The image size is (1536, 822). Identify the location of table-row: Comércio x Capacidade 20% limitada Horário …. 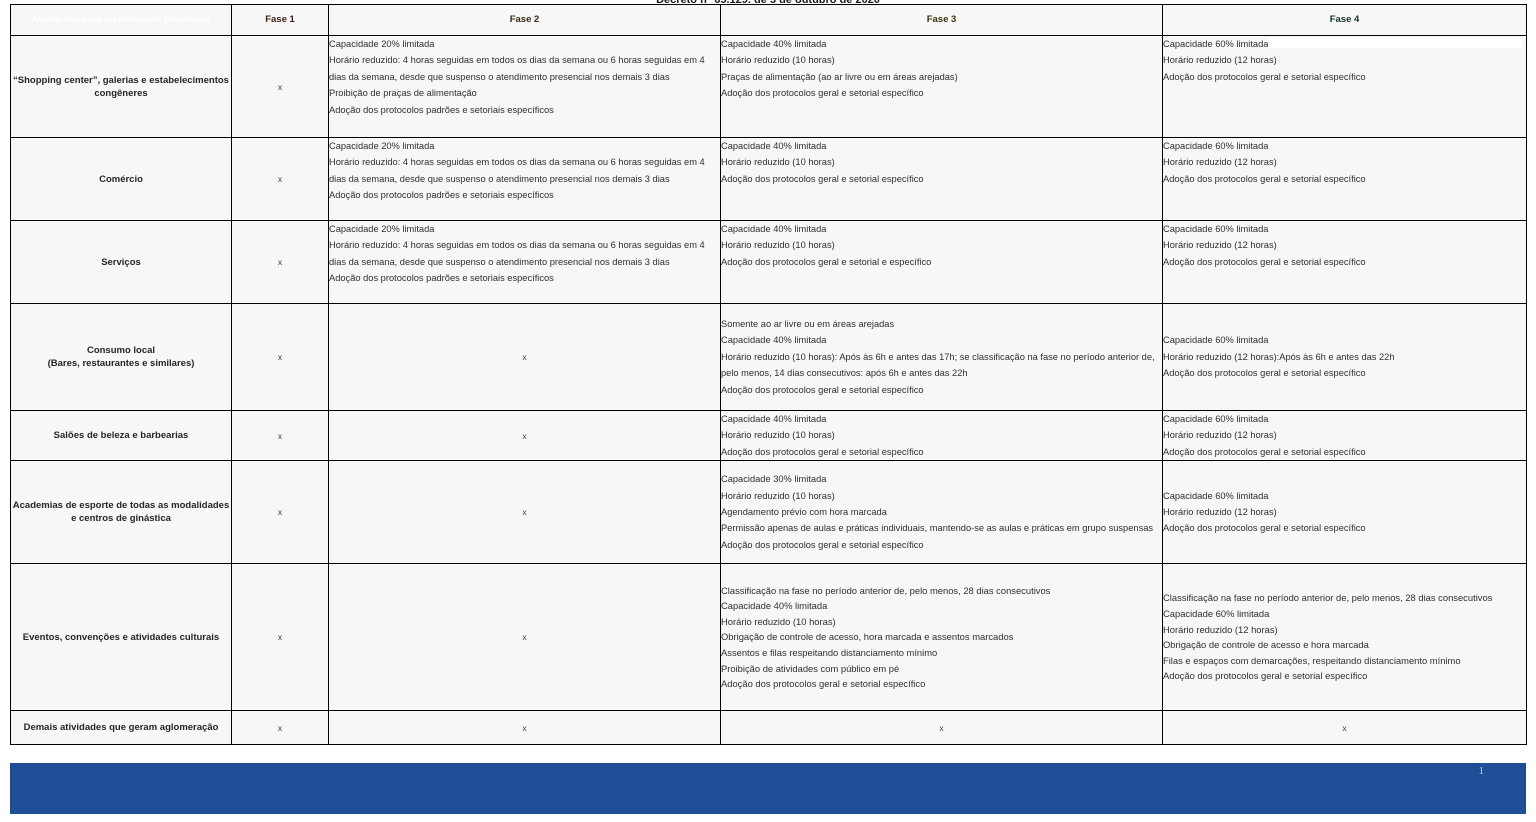
(768, 179).